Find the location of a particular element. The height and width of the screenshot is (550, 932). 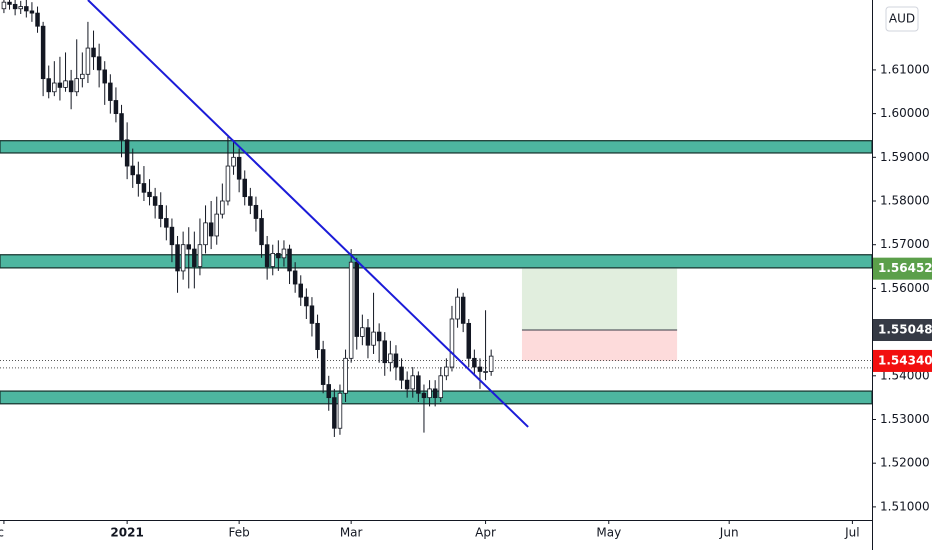

x-tick-label: Apr is located at coordinates (485, 533).